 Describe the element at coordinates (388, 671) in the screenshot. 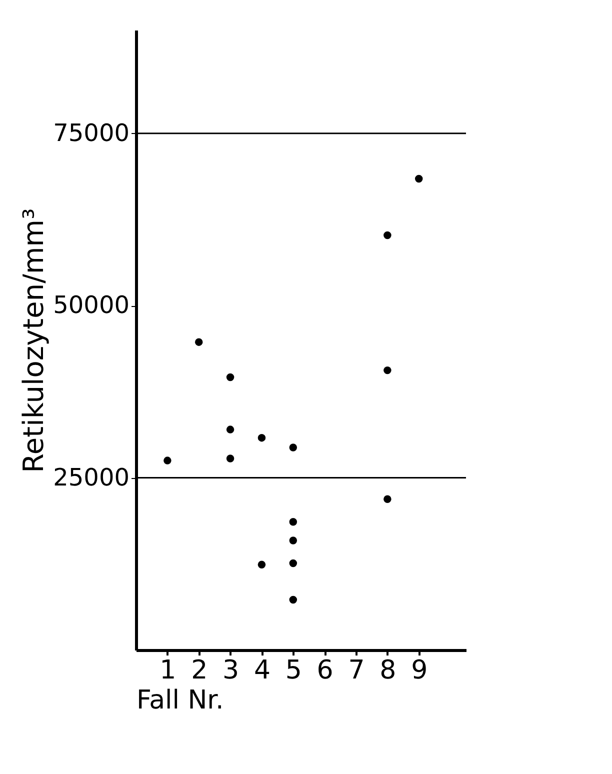

I see `x-tick-label: 8` at that location.